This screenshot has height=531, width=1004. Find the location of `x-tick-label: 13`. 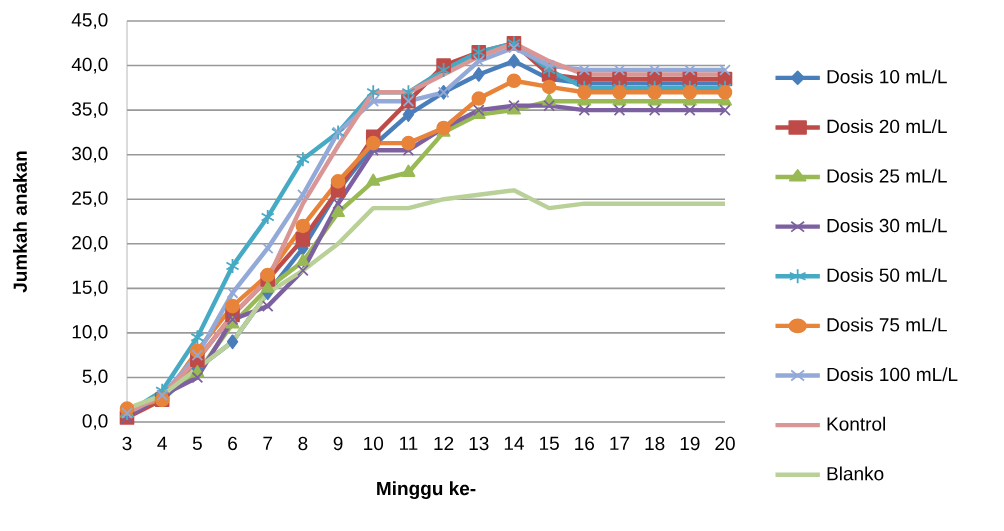

x-tick-label: 13 is located at coordinates (479, 443).